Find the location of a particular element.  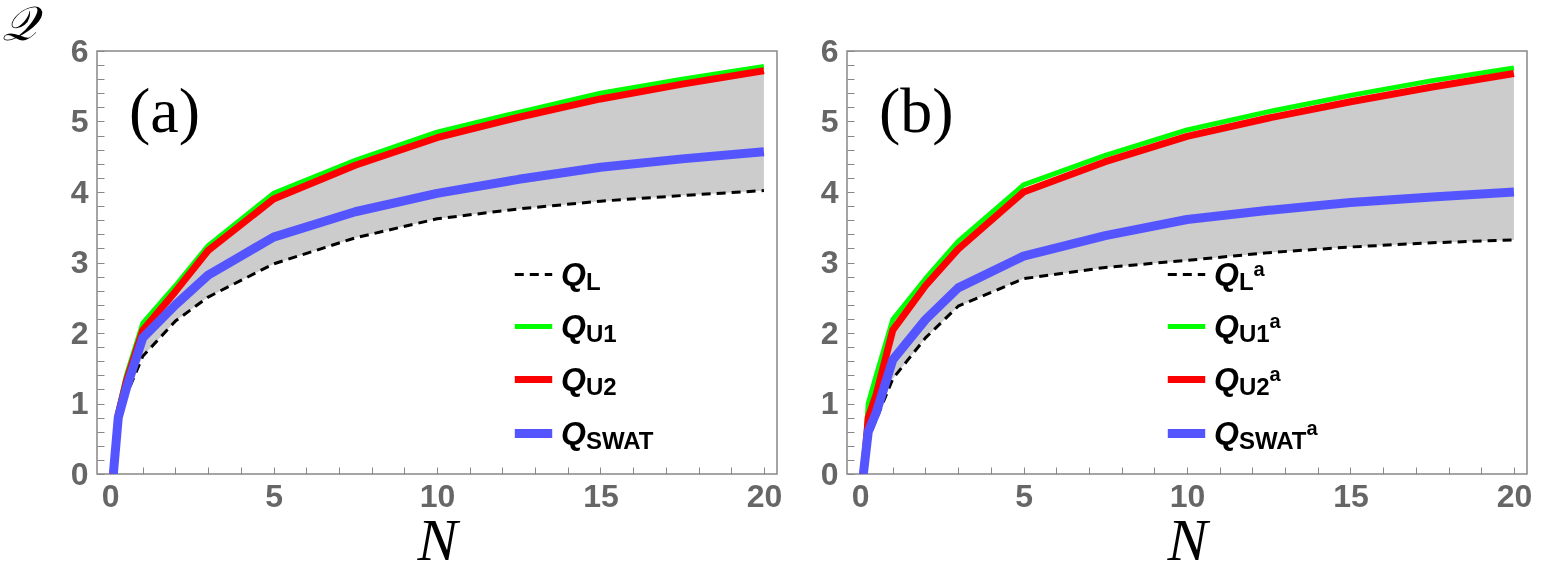

annotation: (b) is located at coordinates (916, 110).